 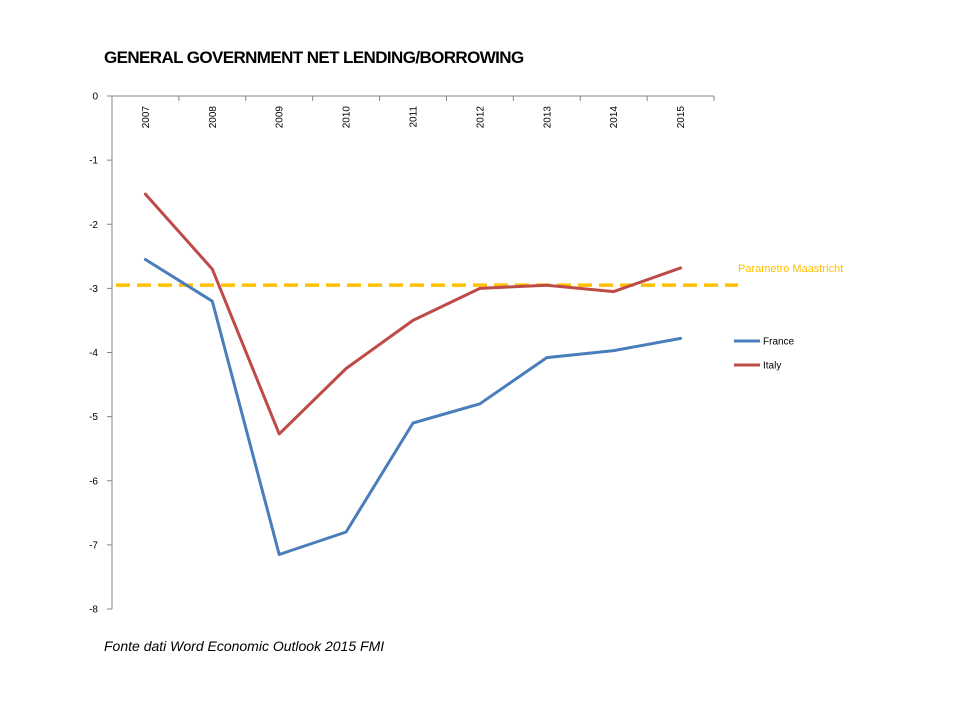 What do you see at coordinates (480, 117) in the screenshot?
I see `x-tick-label: 2012` at bounding box center [480, 117].